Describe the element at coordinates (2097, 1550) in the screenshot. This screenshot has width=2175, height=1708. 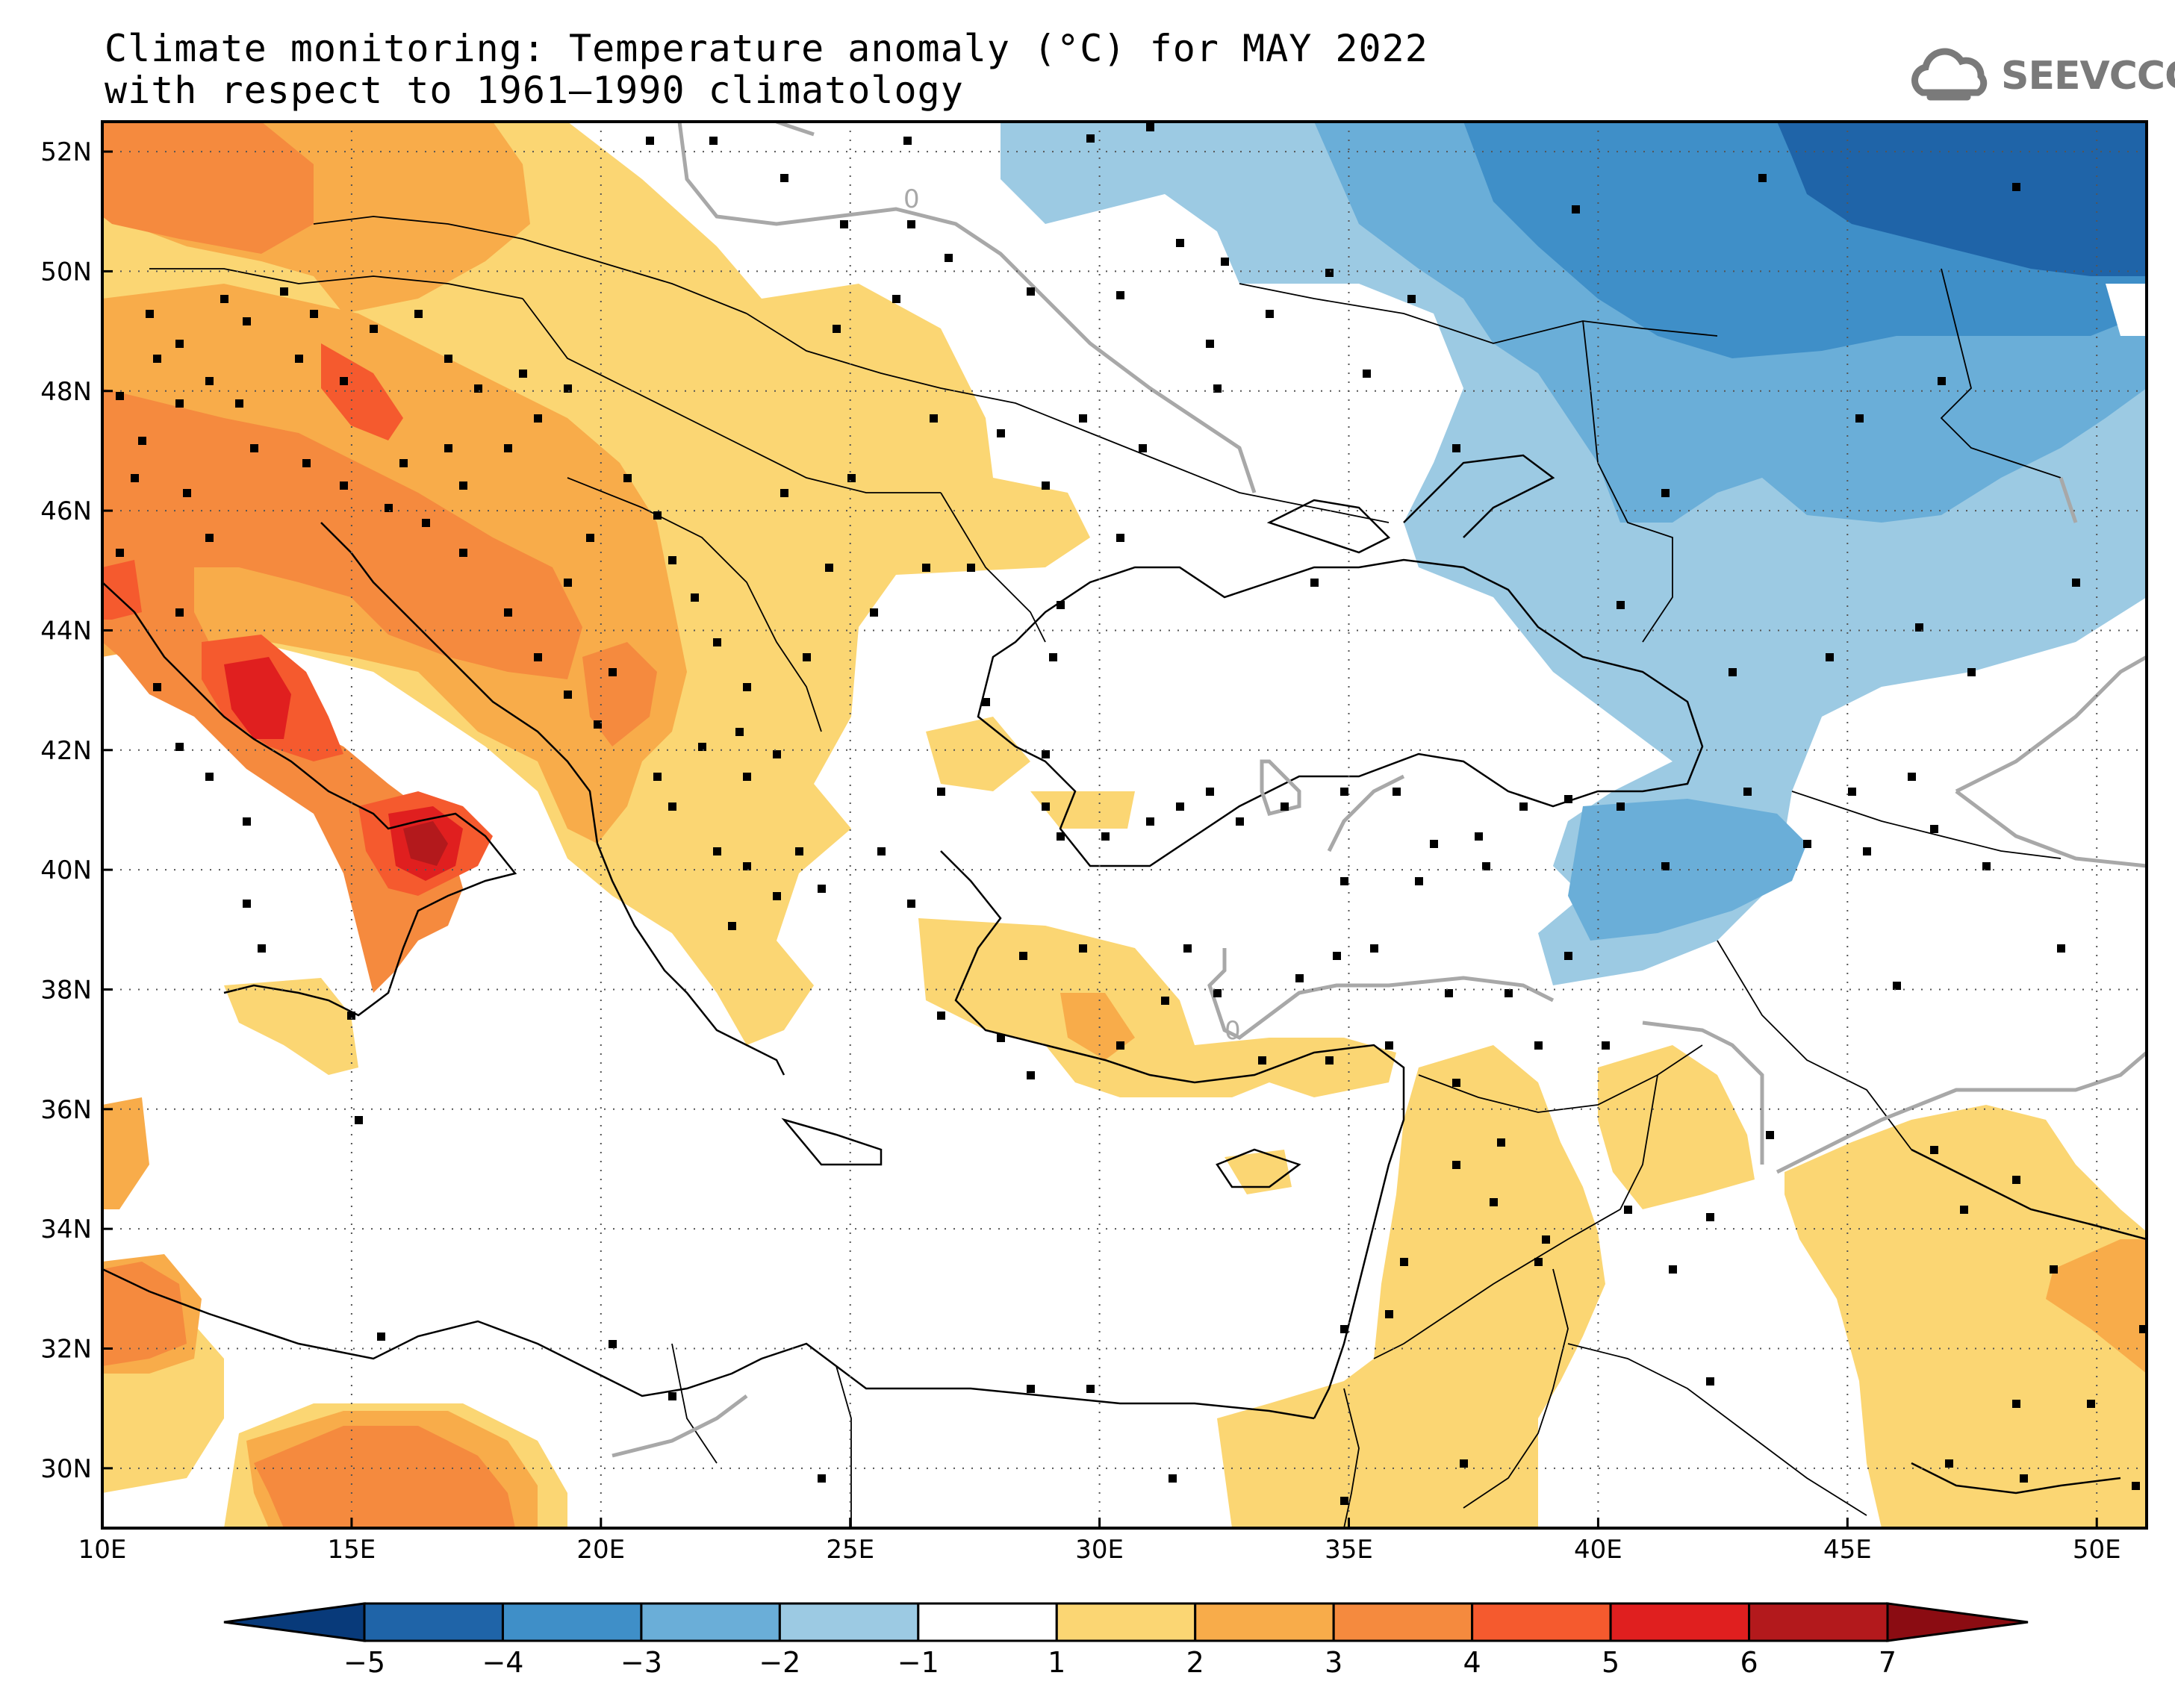
I see `x-tick-label: 50E` at that location.